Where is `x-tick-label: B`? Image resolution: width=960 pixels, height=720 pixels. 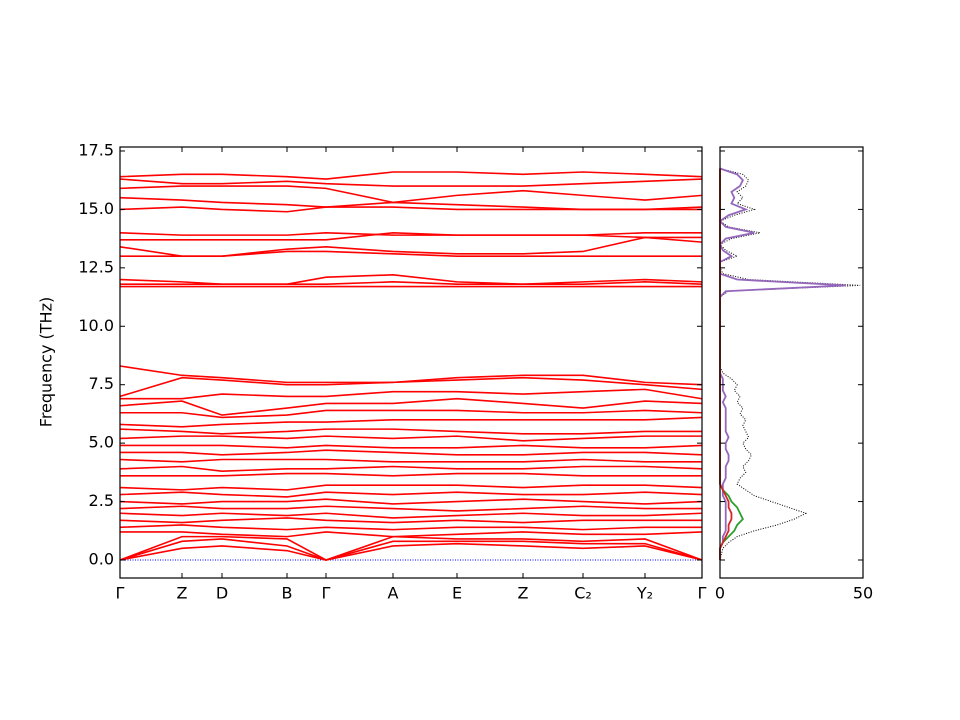
x-tick-label: B is located at coordinates (287, 593).